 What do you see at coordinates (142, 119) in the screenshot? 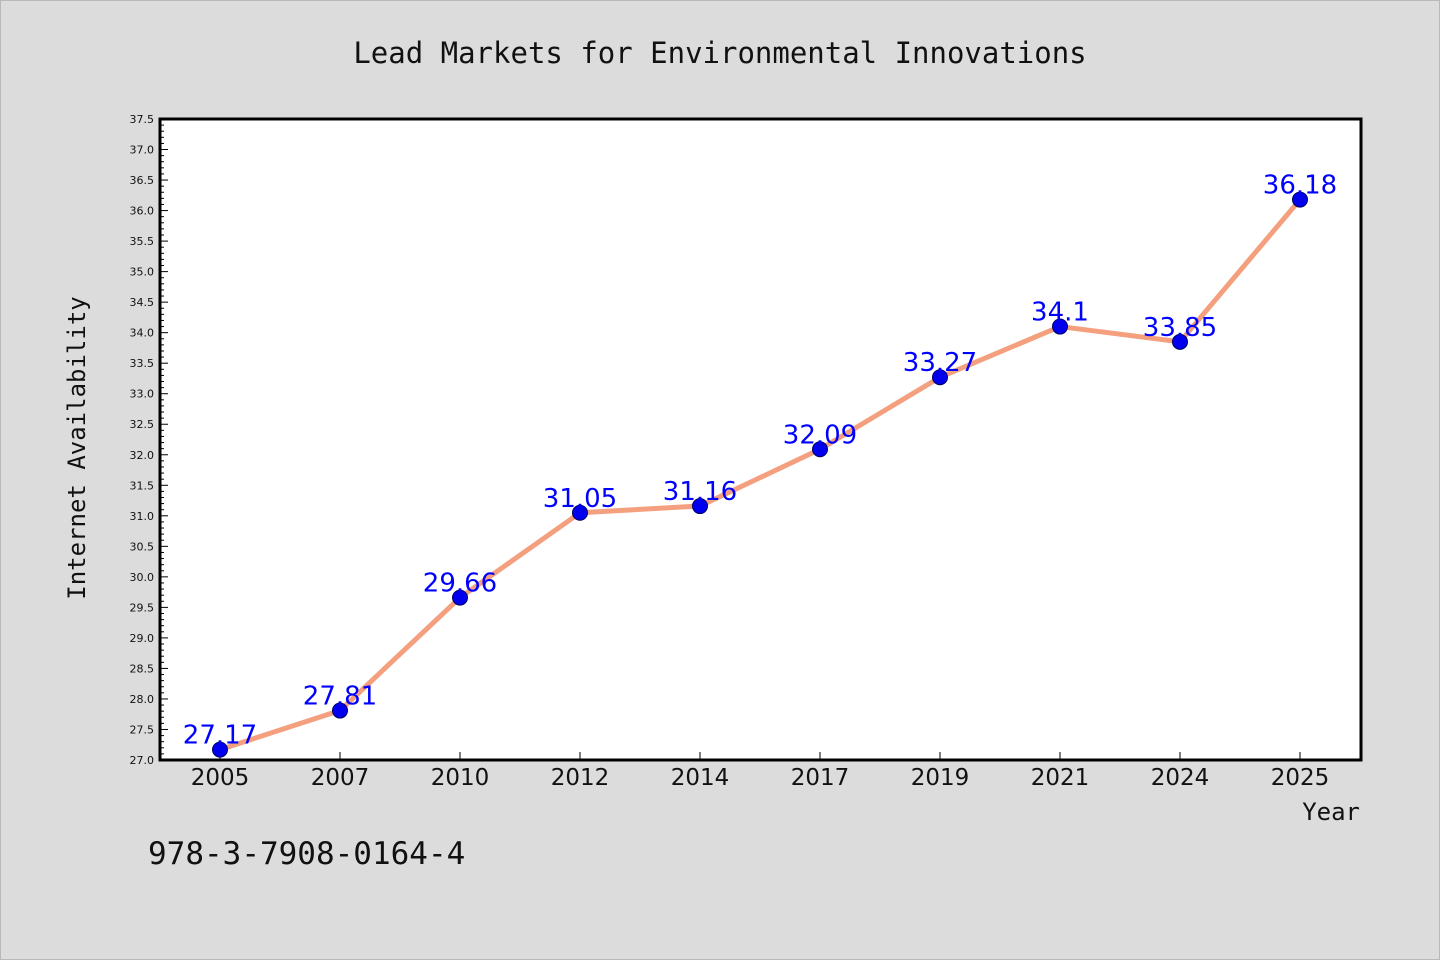
I see `y-tick-label: 37.5` at bounding box center [142, 119].